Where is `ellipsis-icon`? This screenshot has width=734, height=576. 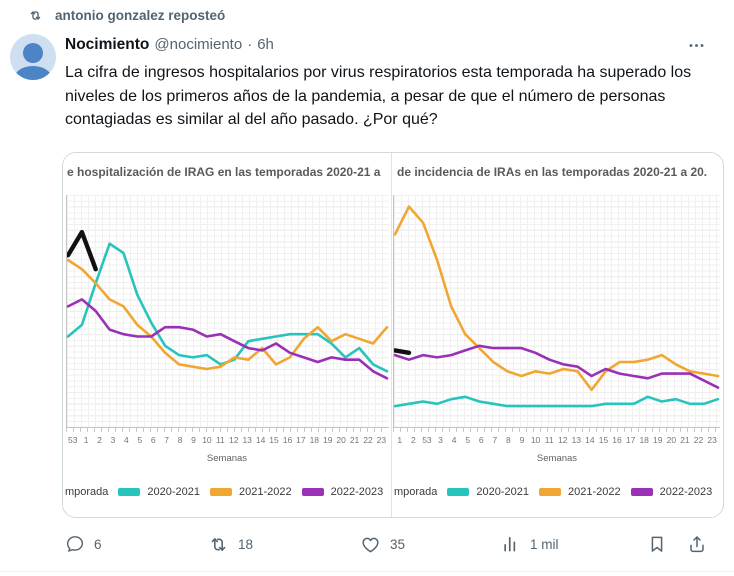
ellipsis-icon is located at coordinates (696, 45).